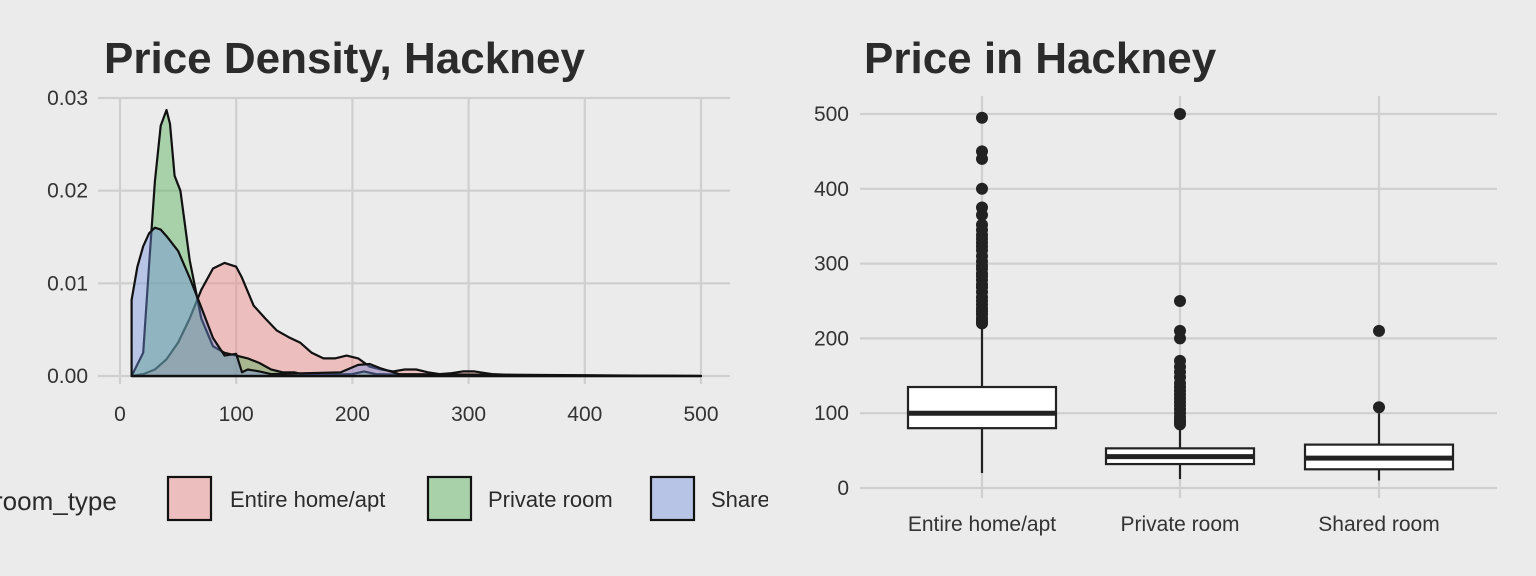  What do you see at coordinates (67, 191) in the screenshot?
I see `density-y-tick-label: 0.02` at bounding box center [67, 191].